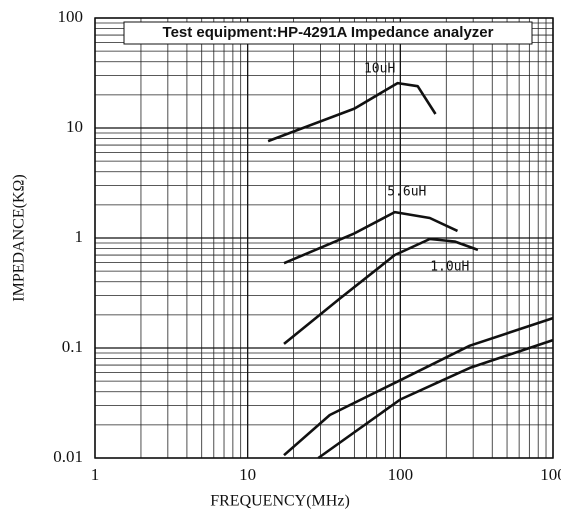  I want to click on y-tick-label: 1, so click(79, 236).